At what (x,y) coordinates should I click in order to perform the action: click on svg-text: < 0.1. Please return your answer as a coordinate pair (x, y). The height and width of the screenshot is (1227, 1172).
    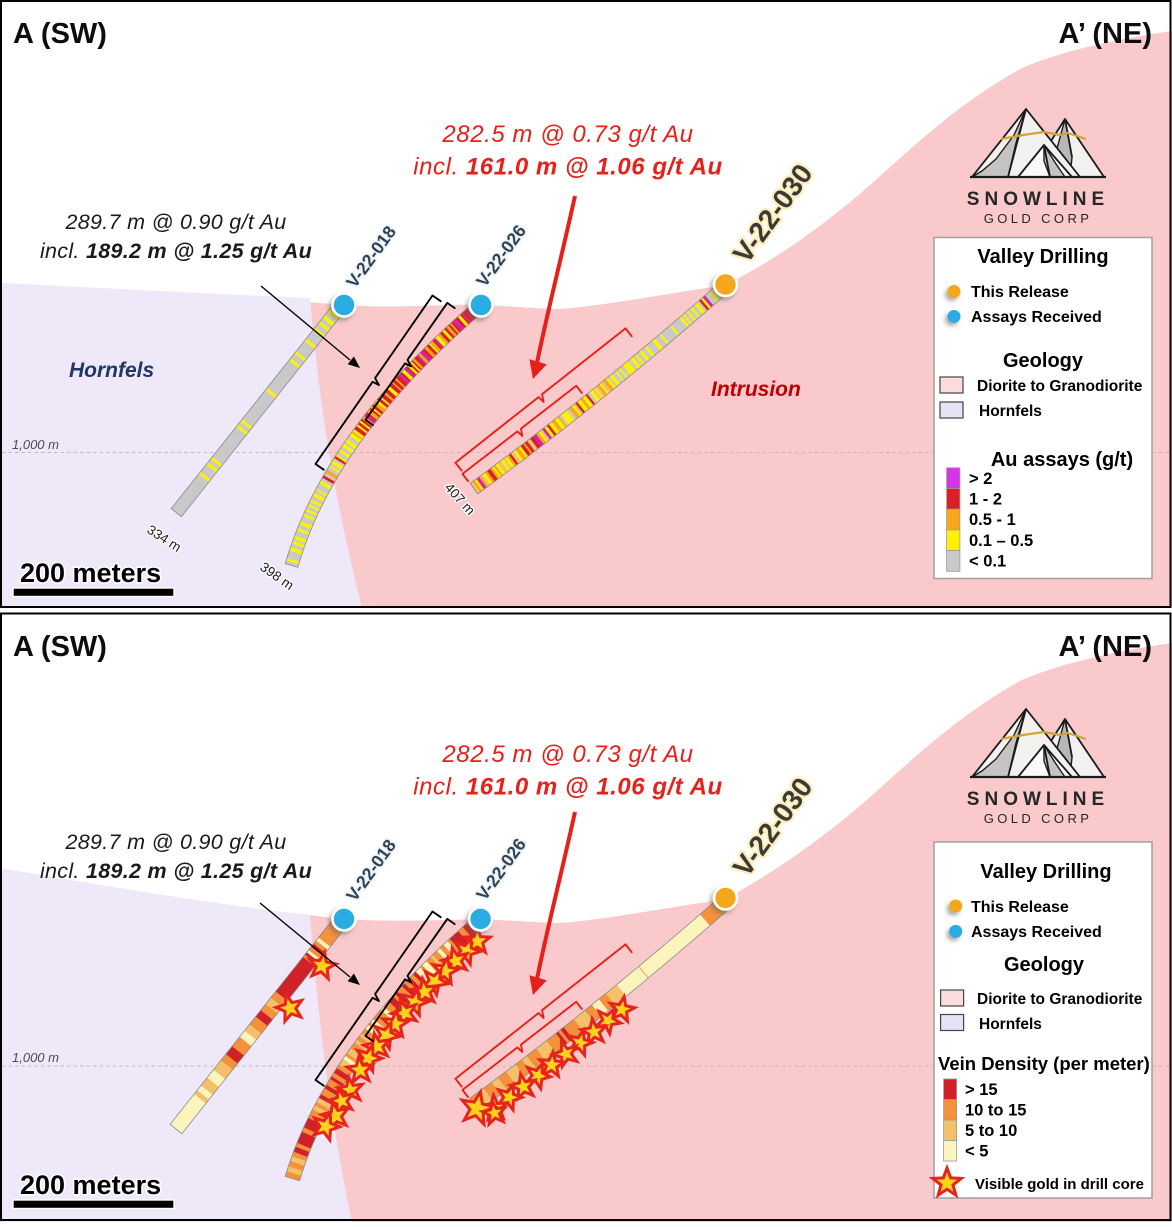
    Looking at the image, I should click on (987, 562).